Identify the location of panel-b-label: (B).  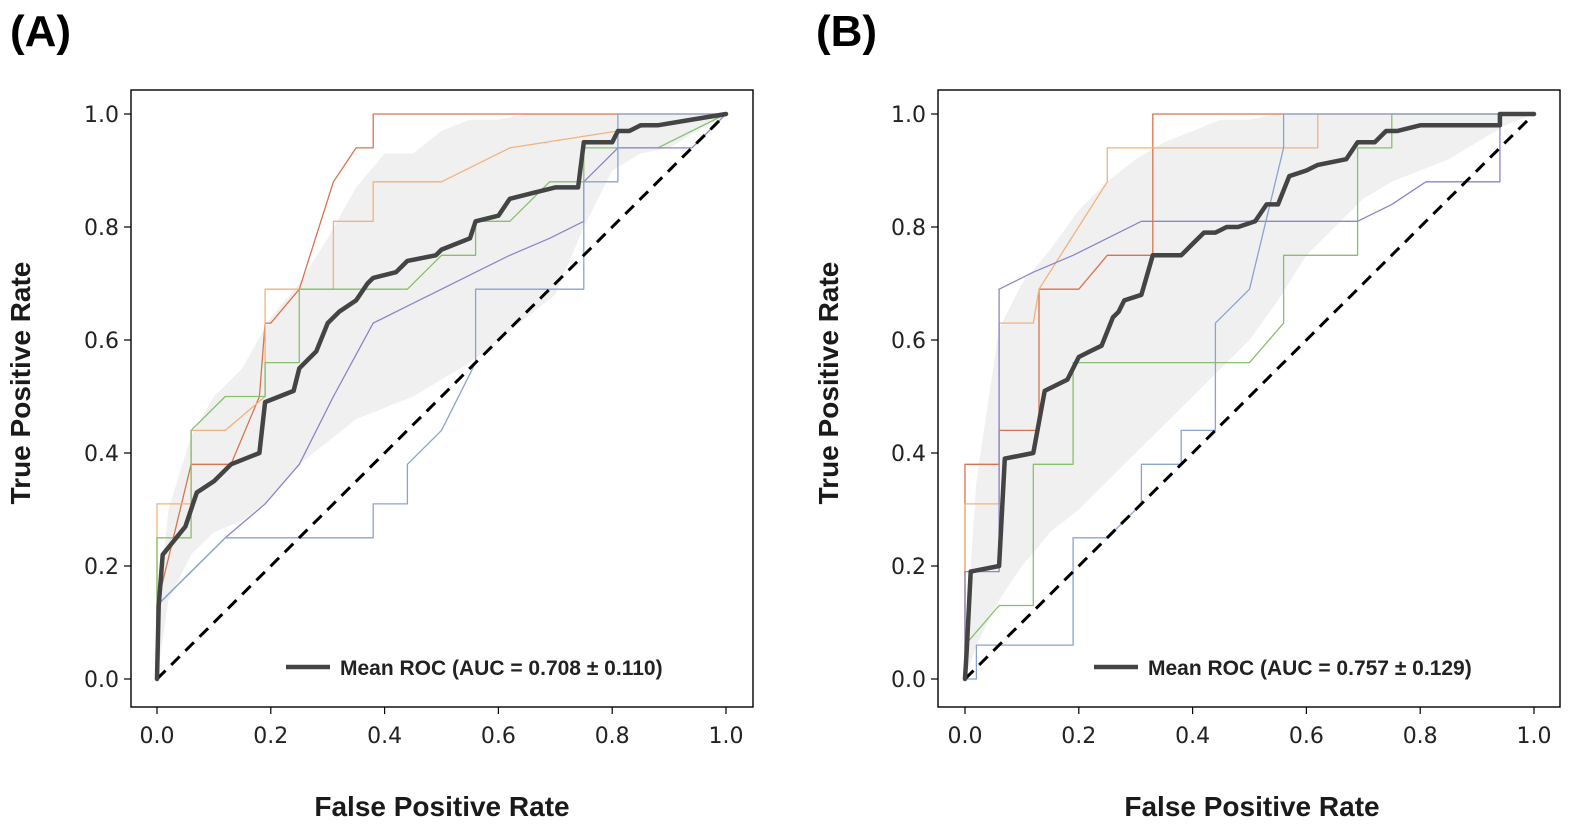
(846, 31).